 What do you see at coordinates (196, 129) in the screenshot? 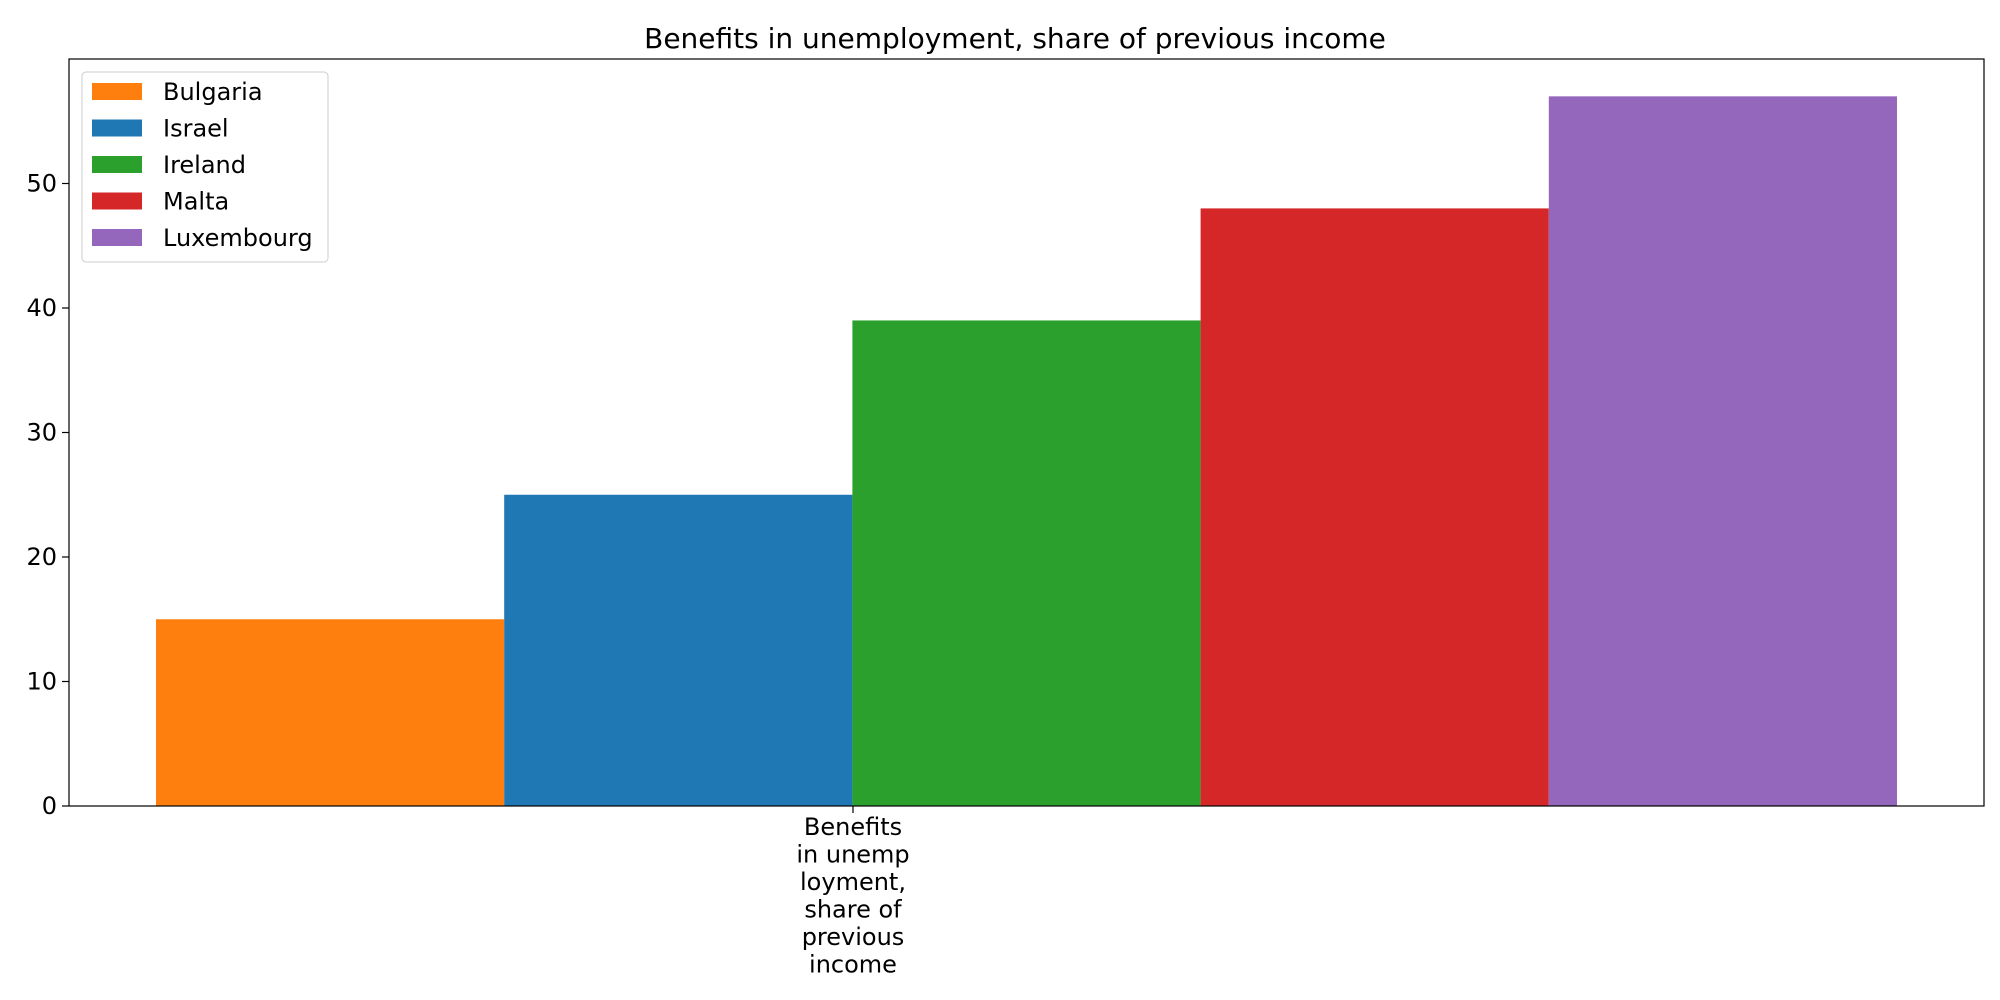
I see `legend-label-israel: Israel` at bounding box center [196, 129].